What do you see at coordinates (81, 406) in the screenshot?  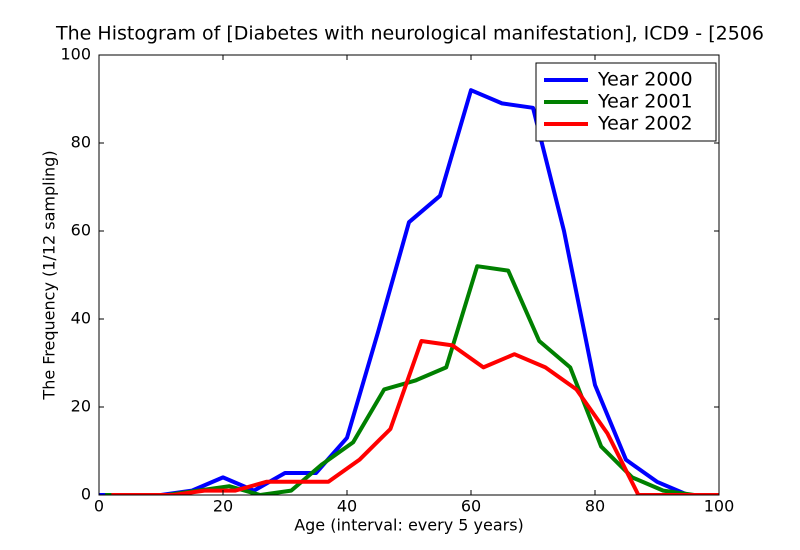 I see `y-tick-label: 20` at bounding box center [81, 406].